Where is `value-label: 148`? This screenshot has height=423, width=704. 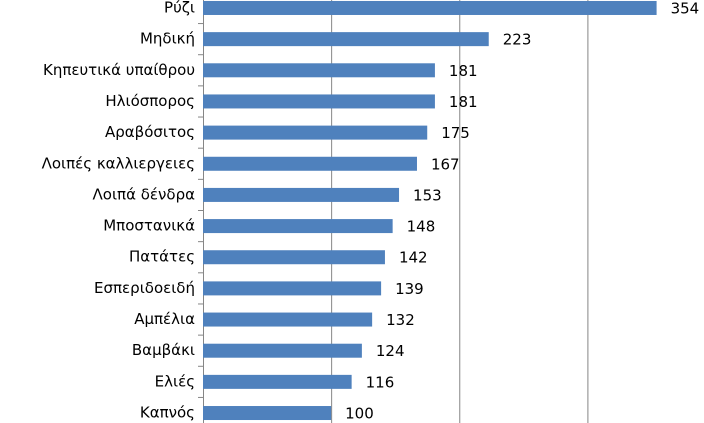 value-label: 148 is located at coordinates (421, 227).